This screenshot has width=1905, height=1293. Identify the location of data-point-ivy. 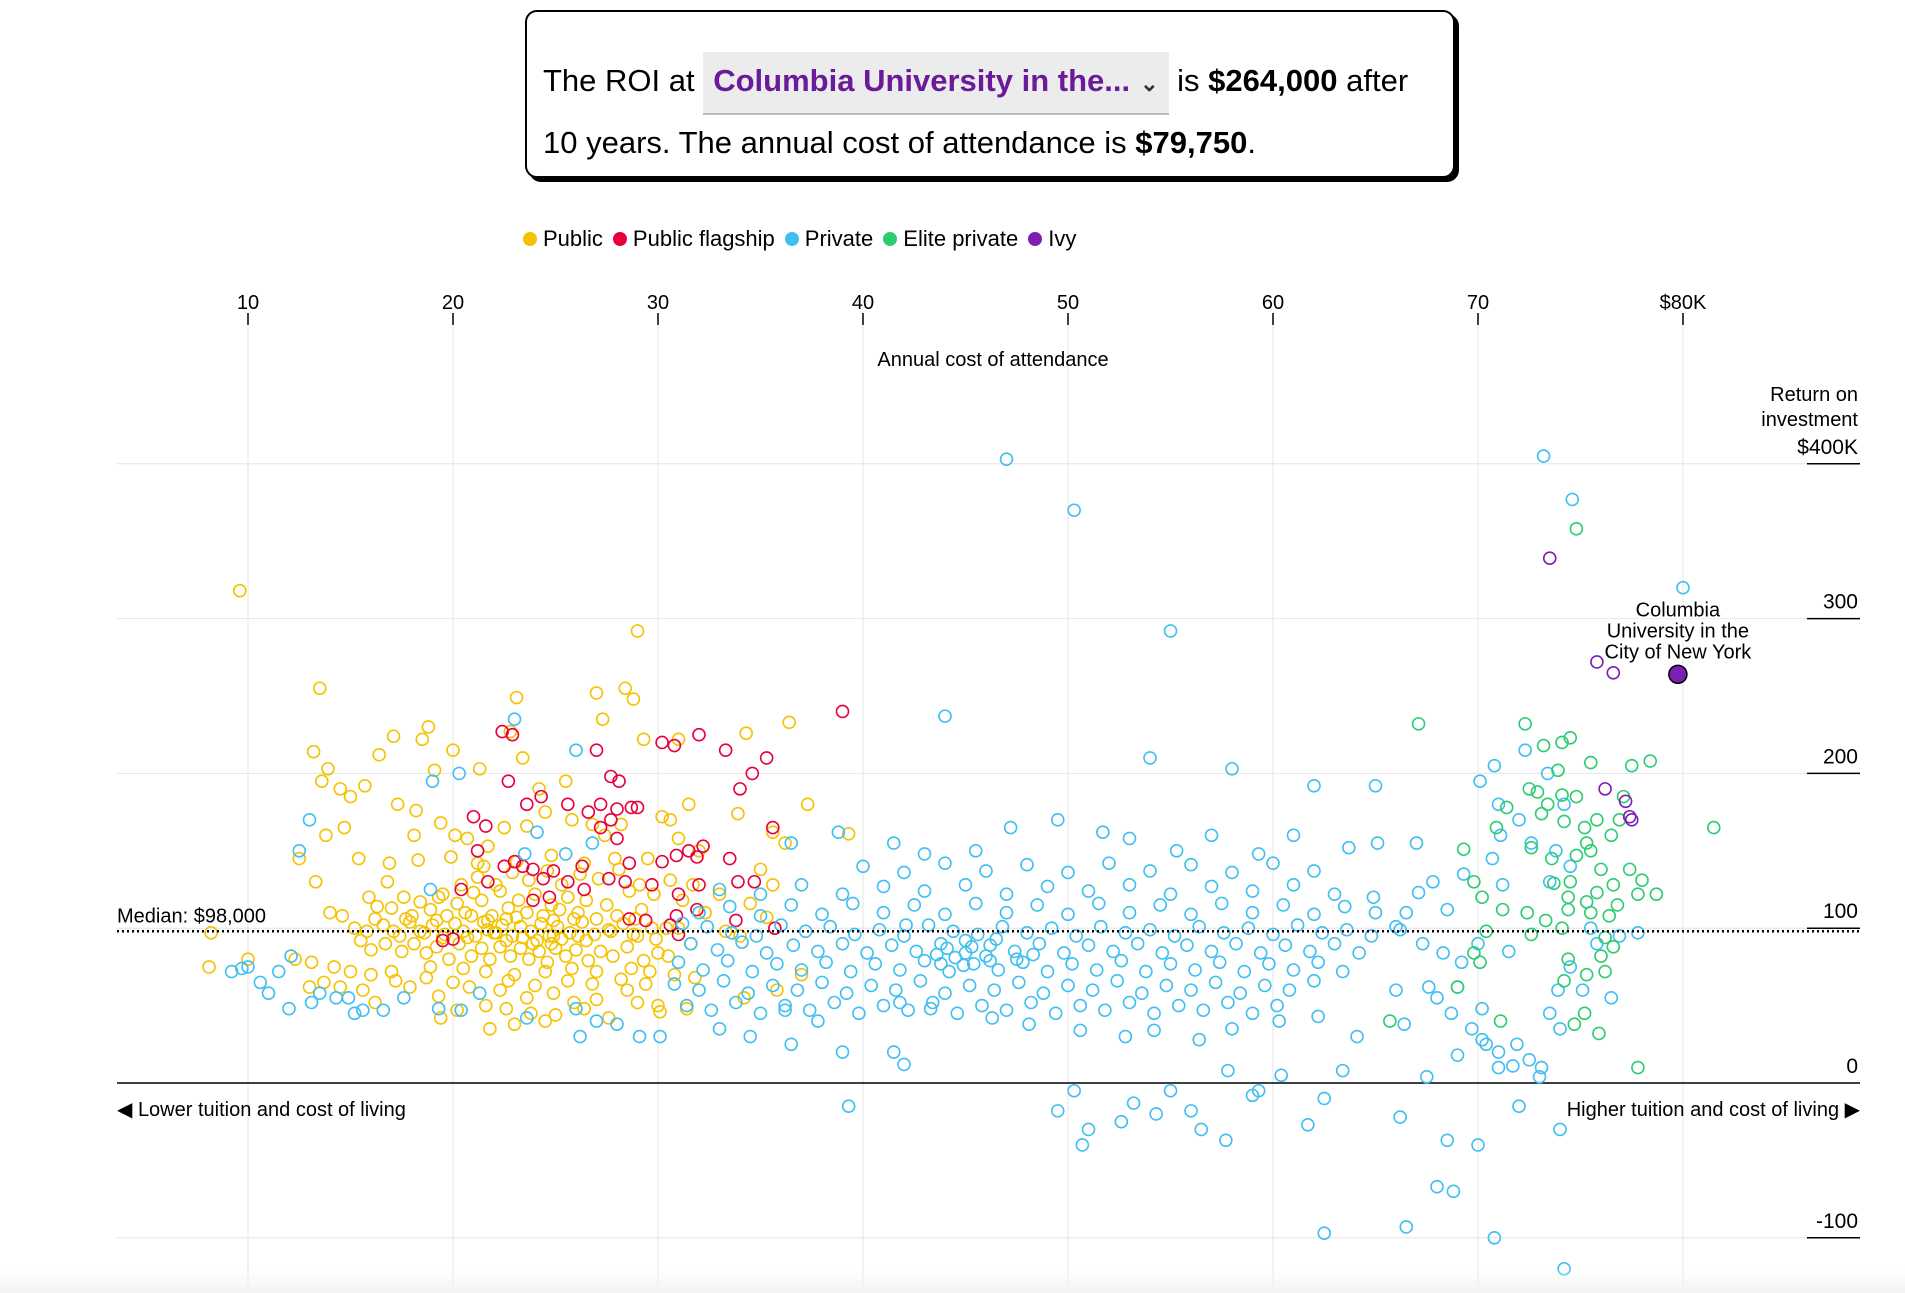
(1605, 789).